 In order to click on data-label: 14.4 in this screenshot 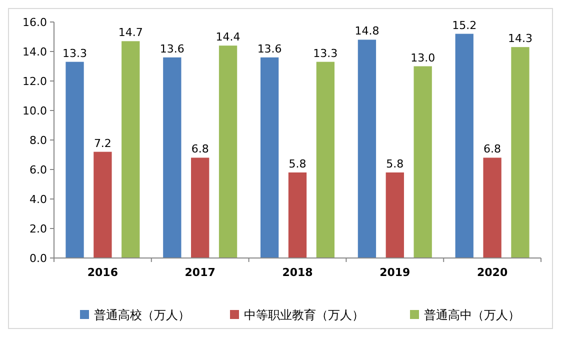, I will do `click(228, 37)`.